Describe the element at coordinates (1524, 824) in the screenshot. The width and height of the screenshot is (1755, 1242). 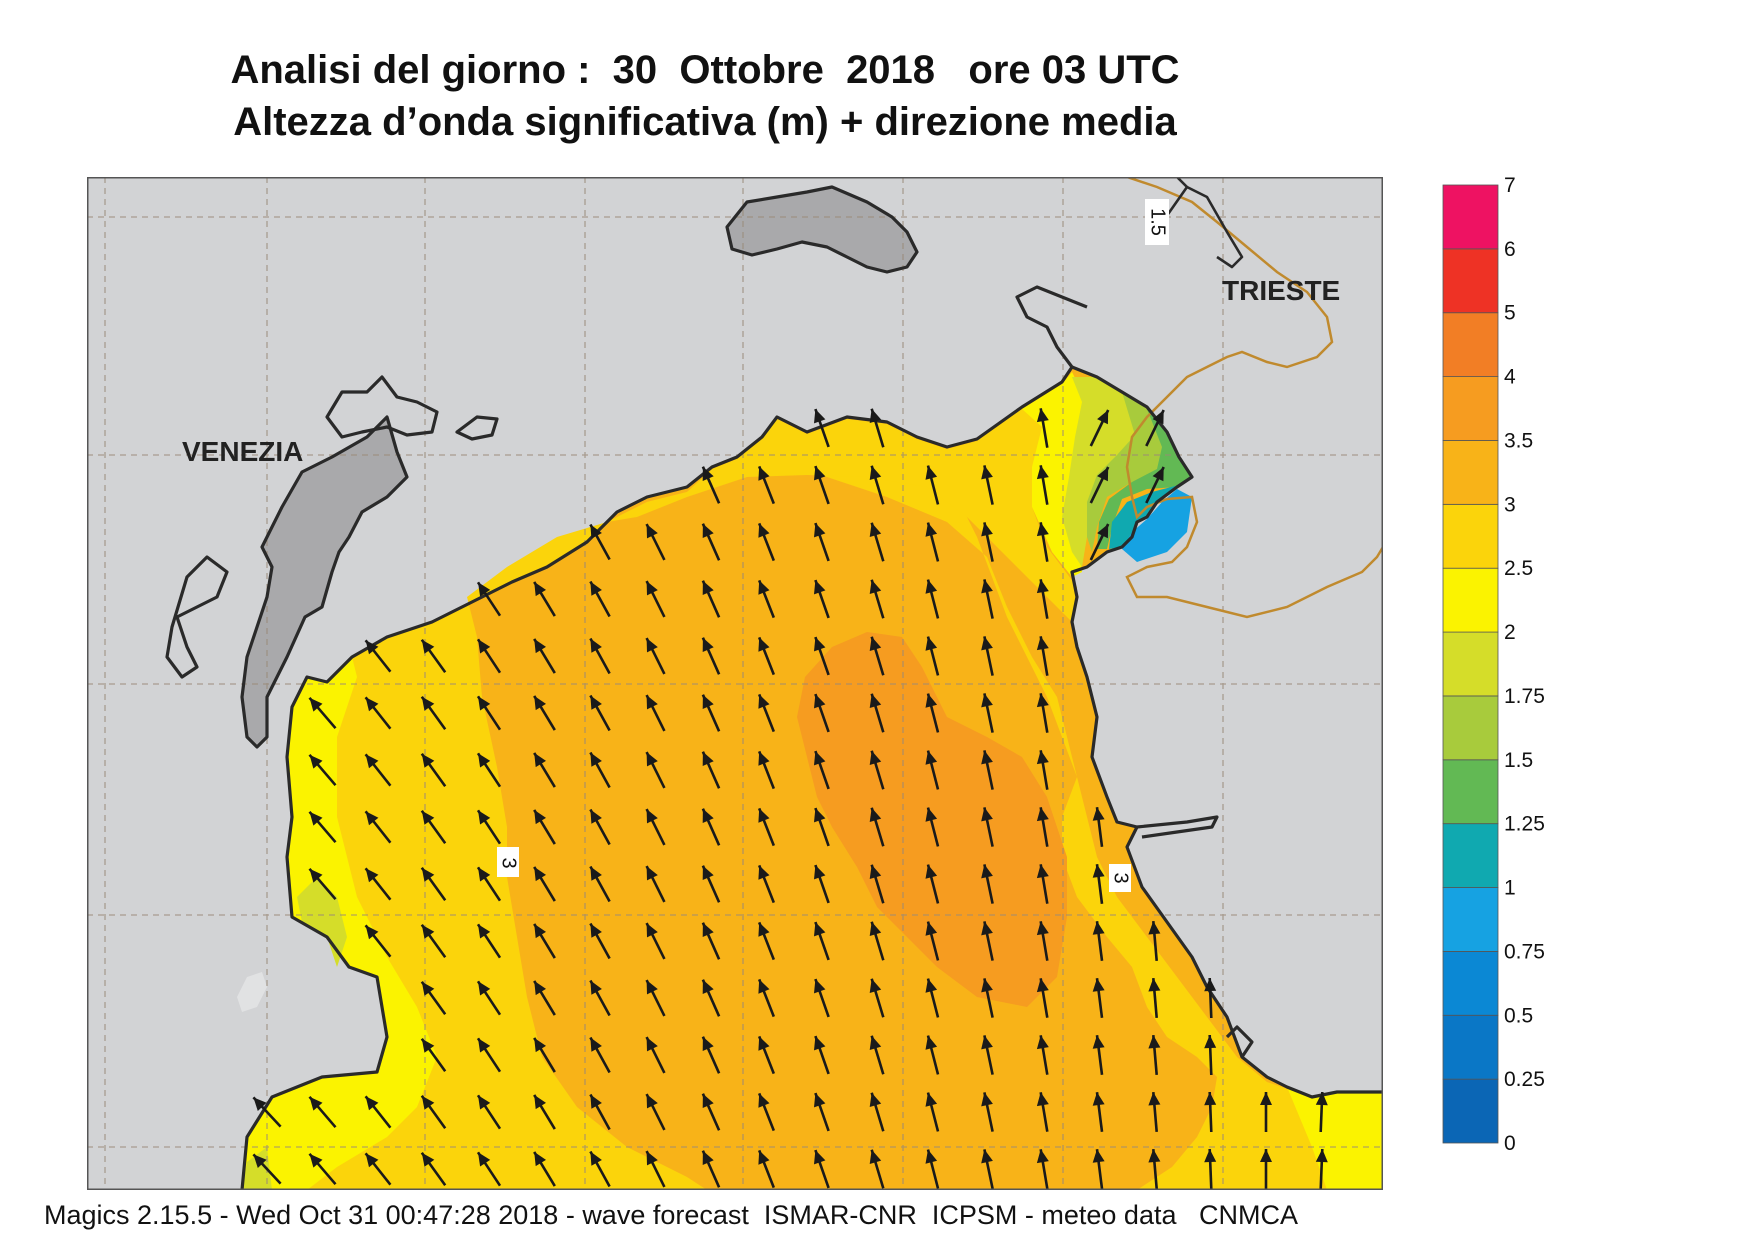
I see `legend-tick-label: 1.25` at that location.